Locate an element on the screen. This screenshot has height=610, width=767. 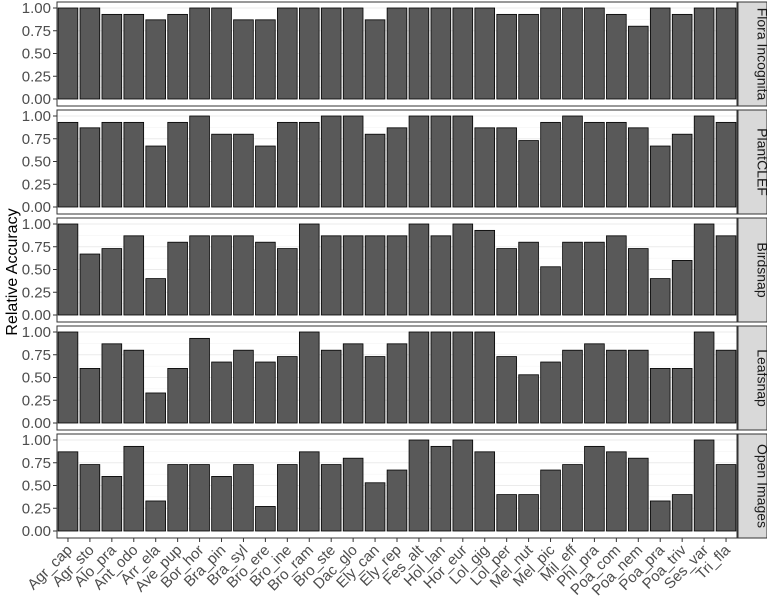
y-tick-label: 0.00 is located at coordinates (36, 315).